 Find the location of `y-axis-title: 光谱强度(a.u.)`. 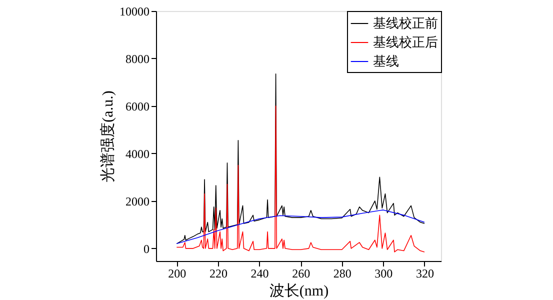

y-axis-title: 光谱强度(a.u.) is located at coordinates (108, 136).